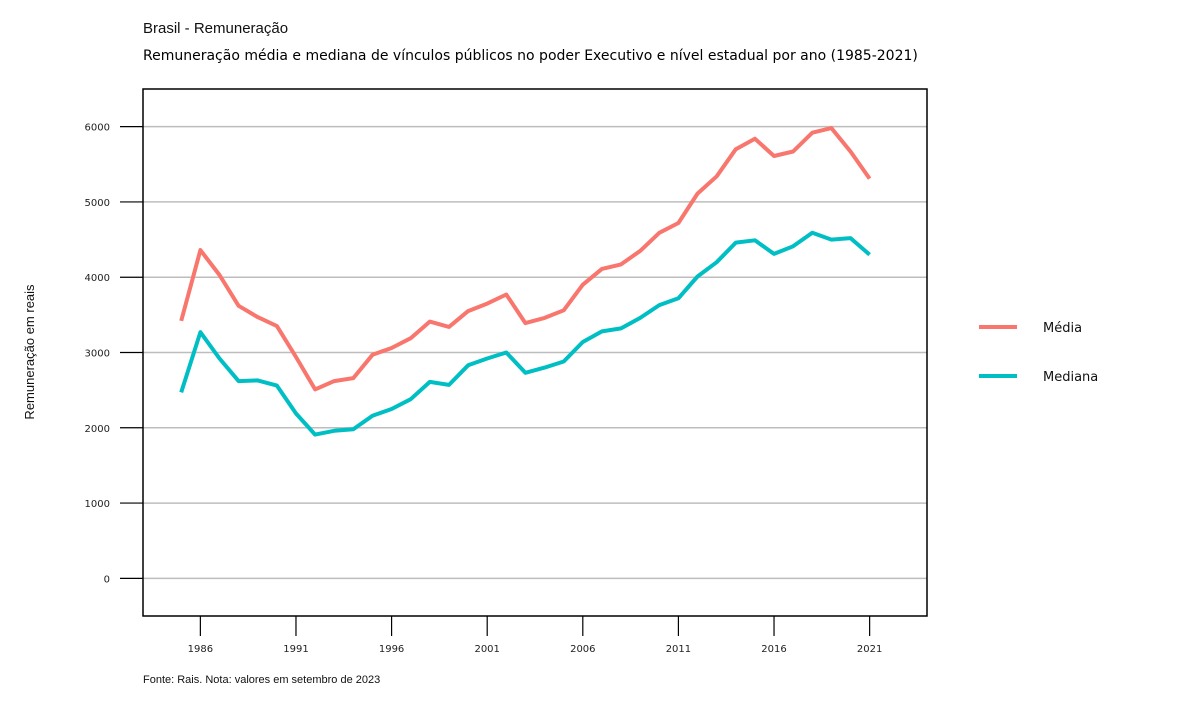  I want to click on x-tick-label: 2001, so click(486, 649).